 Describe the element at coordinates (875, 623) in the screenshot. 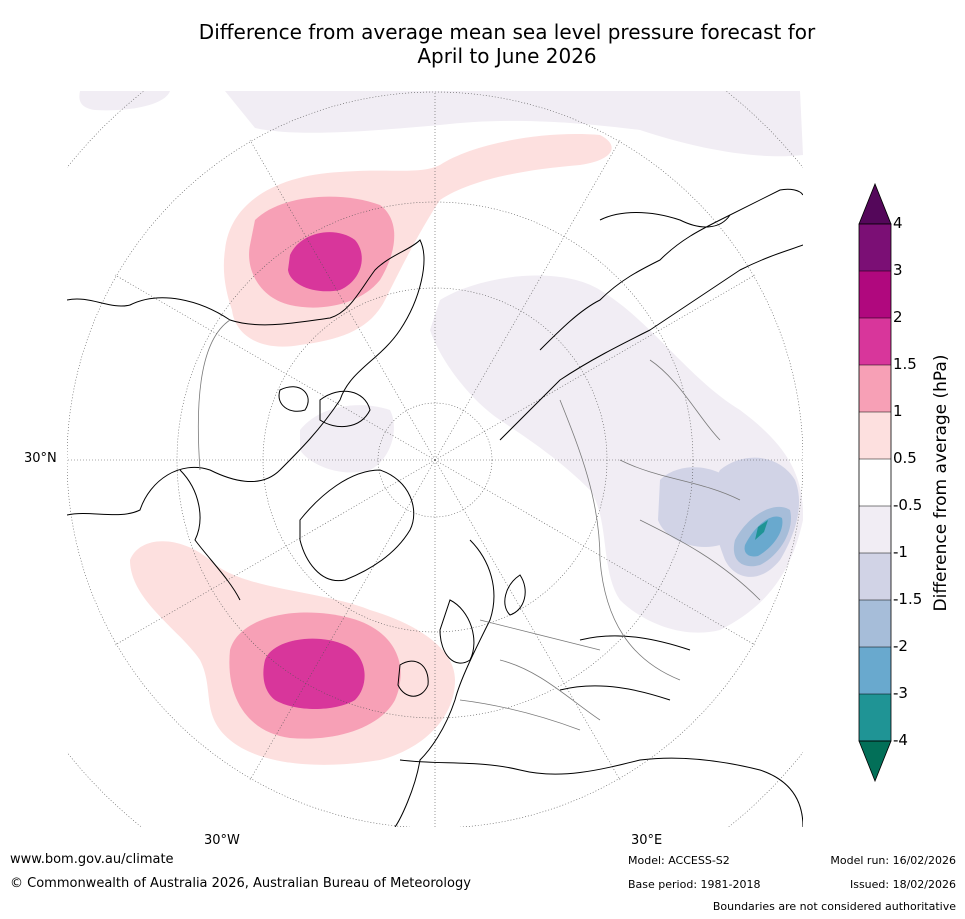

I see `colorbar-bin-neg1.5-neg2` at that location.